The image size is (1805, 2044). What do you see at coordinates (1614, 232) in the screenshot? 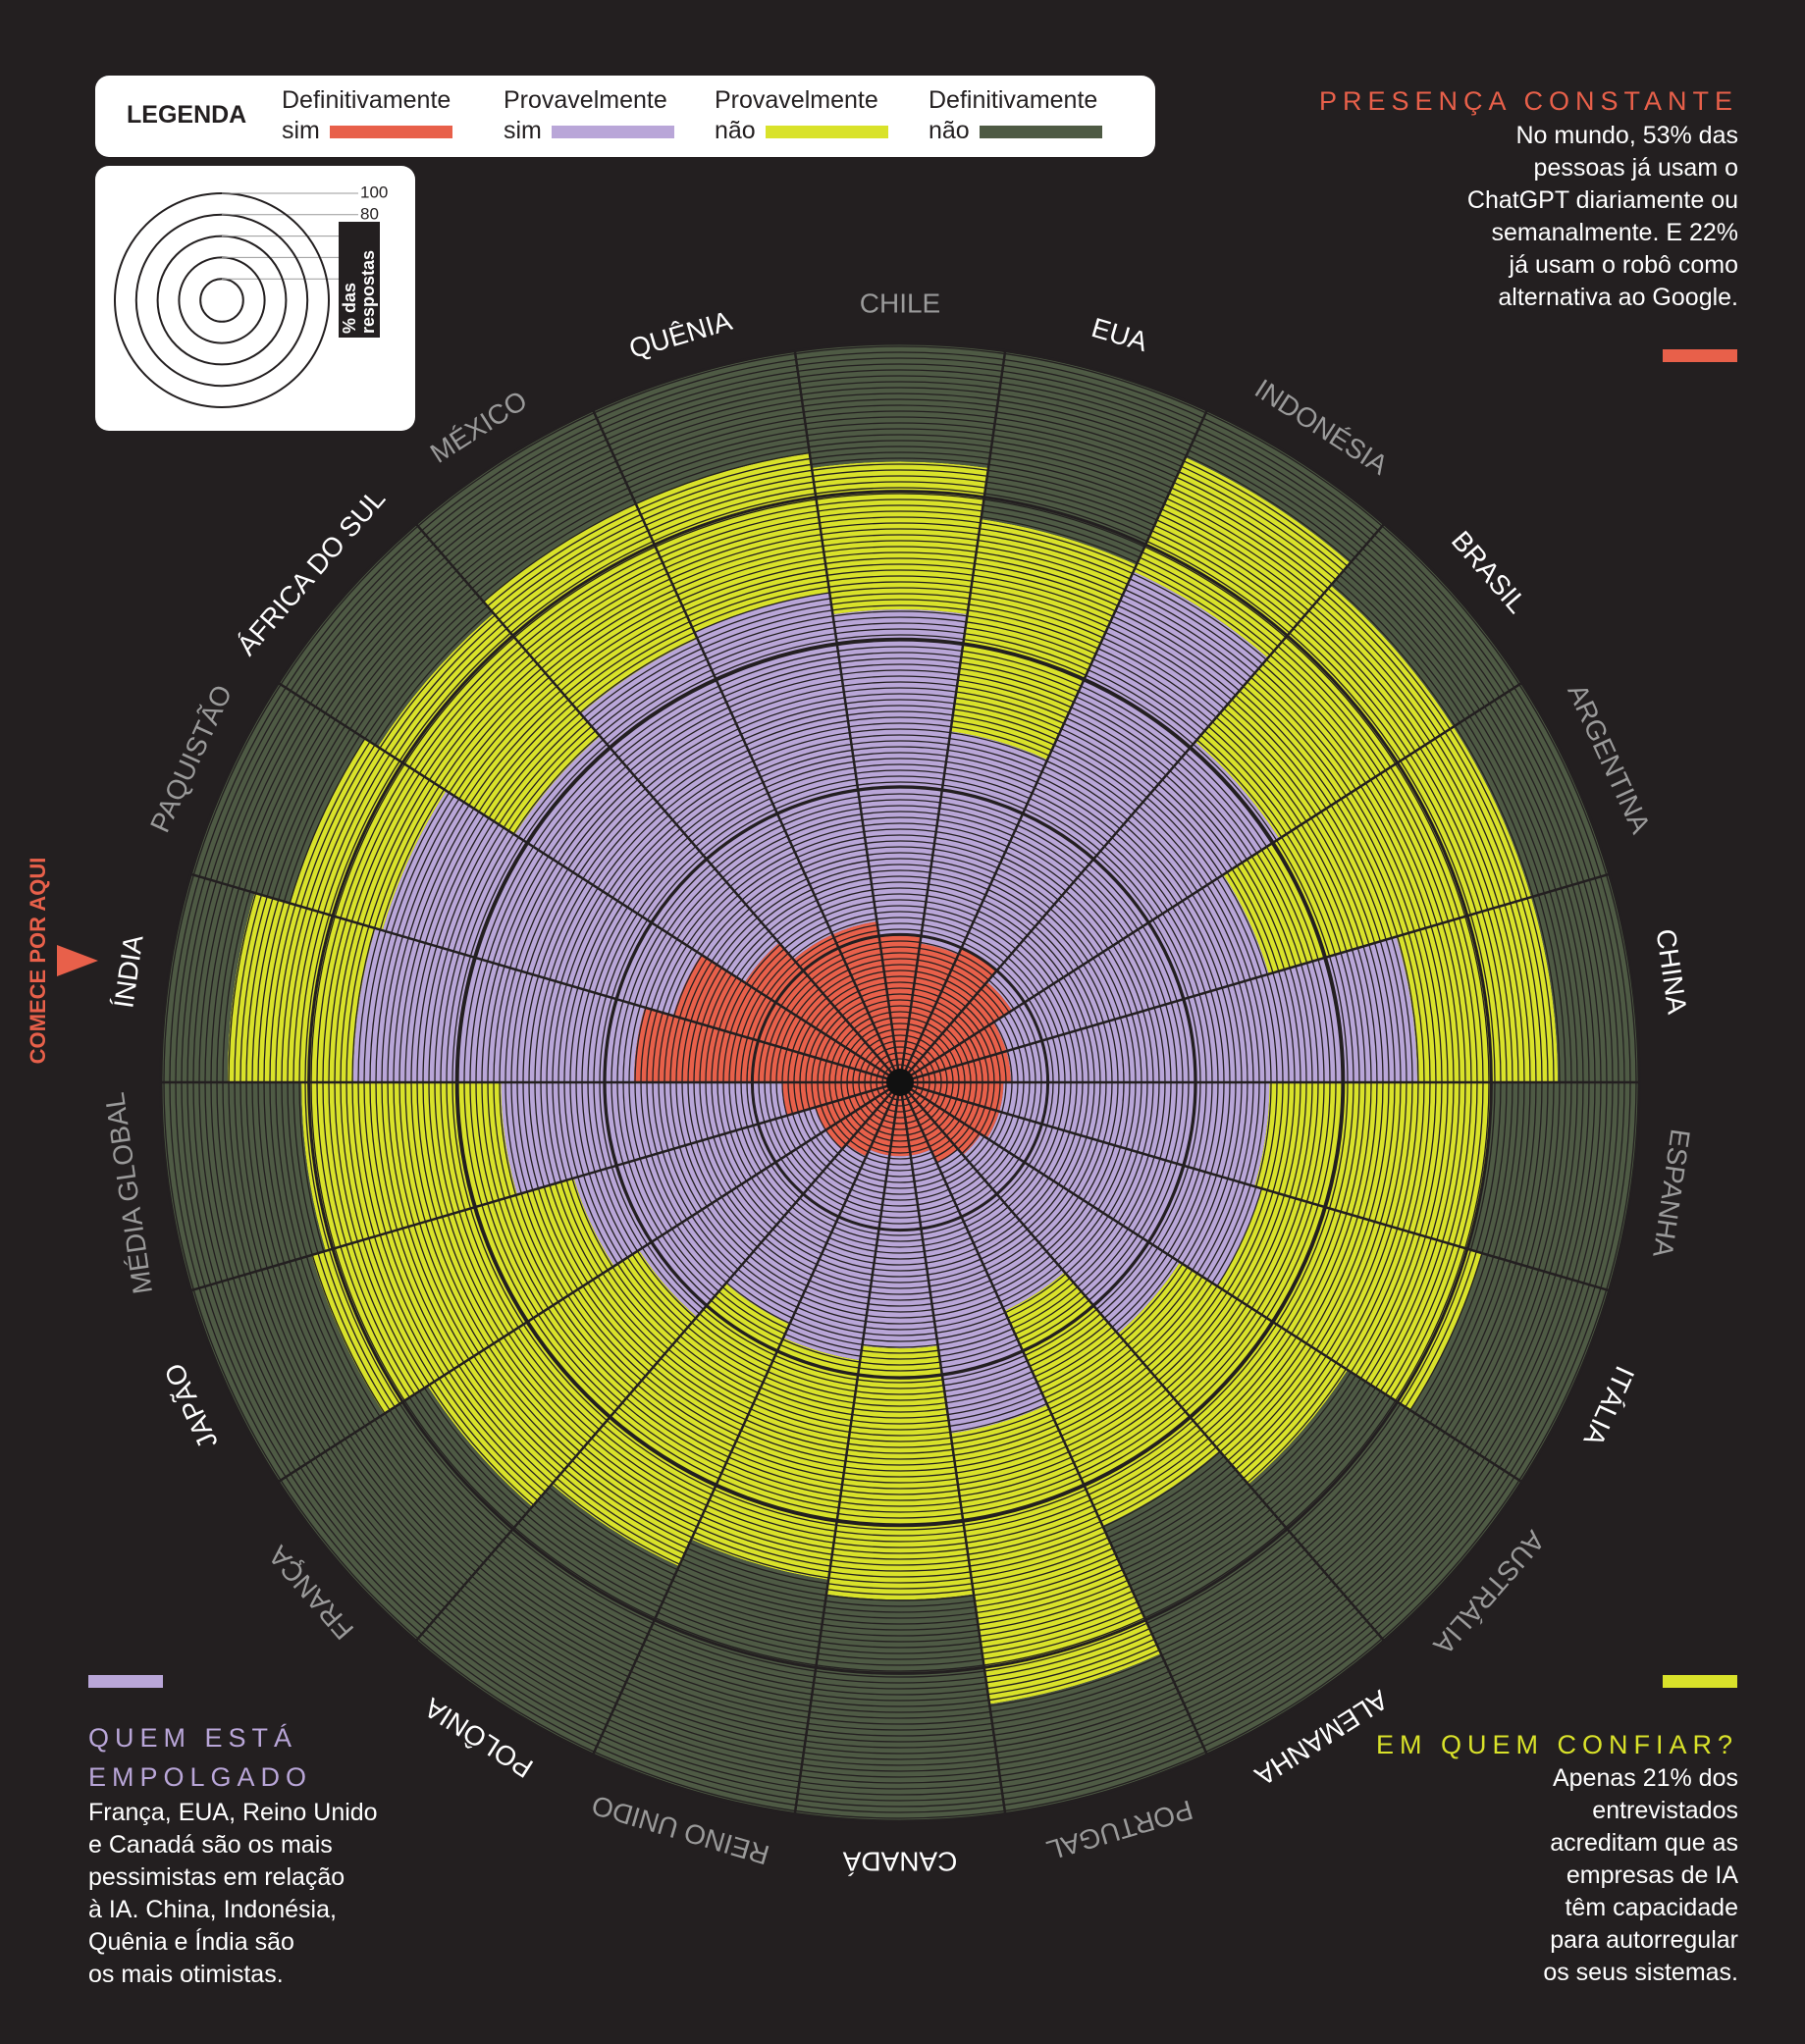
I see `note-text: semanalmente. E 22%` at bounding box center [1614, 232].